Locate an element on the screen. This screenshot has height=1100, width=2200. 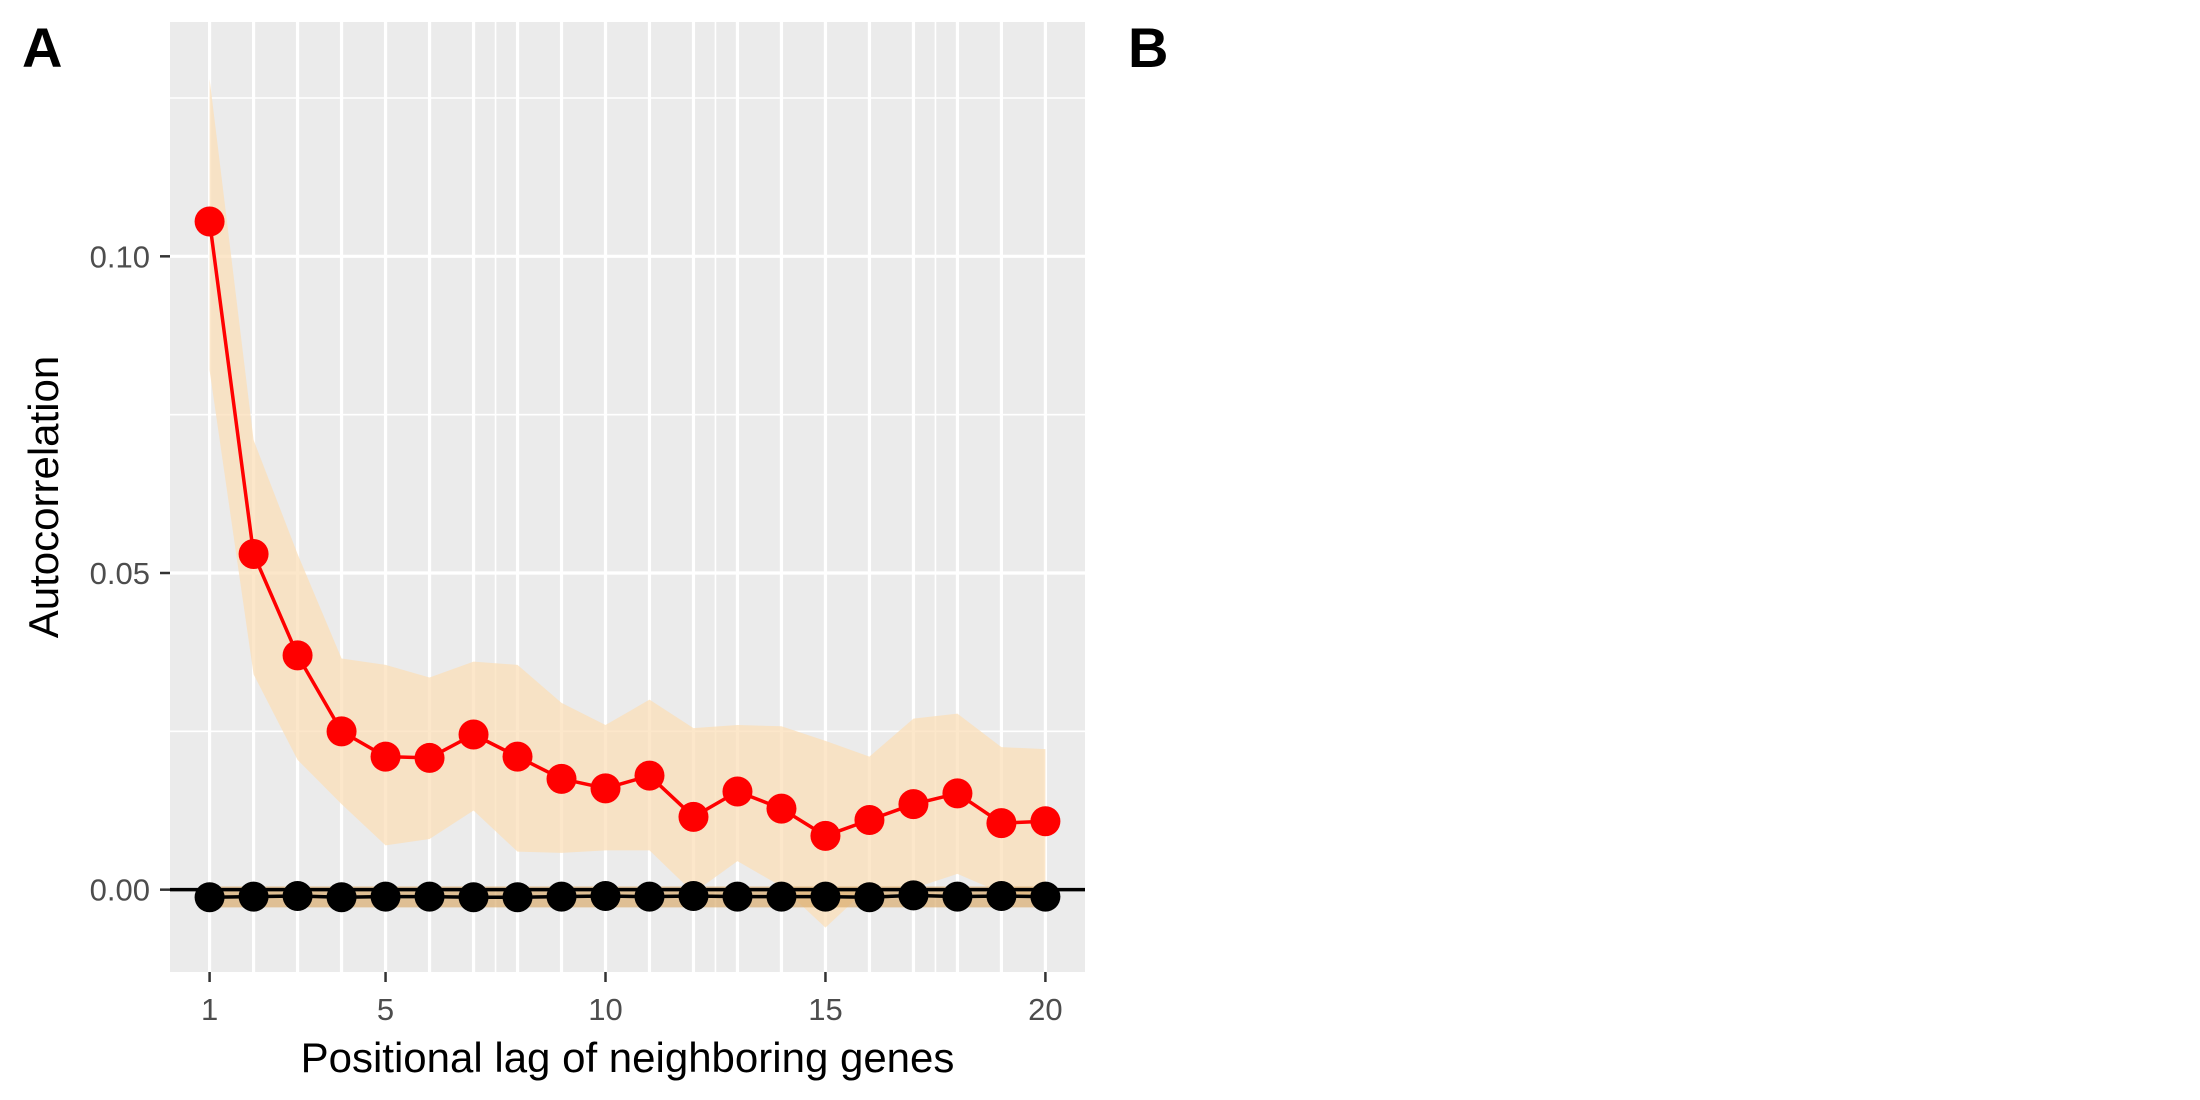
panel-label-a: A is located at coordinates (42, 47).